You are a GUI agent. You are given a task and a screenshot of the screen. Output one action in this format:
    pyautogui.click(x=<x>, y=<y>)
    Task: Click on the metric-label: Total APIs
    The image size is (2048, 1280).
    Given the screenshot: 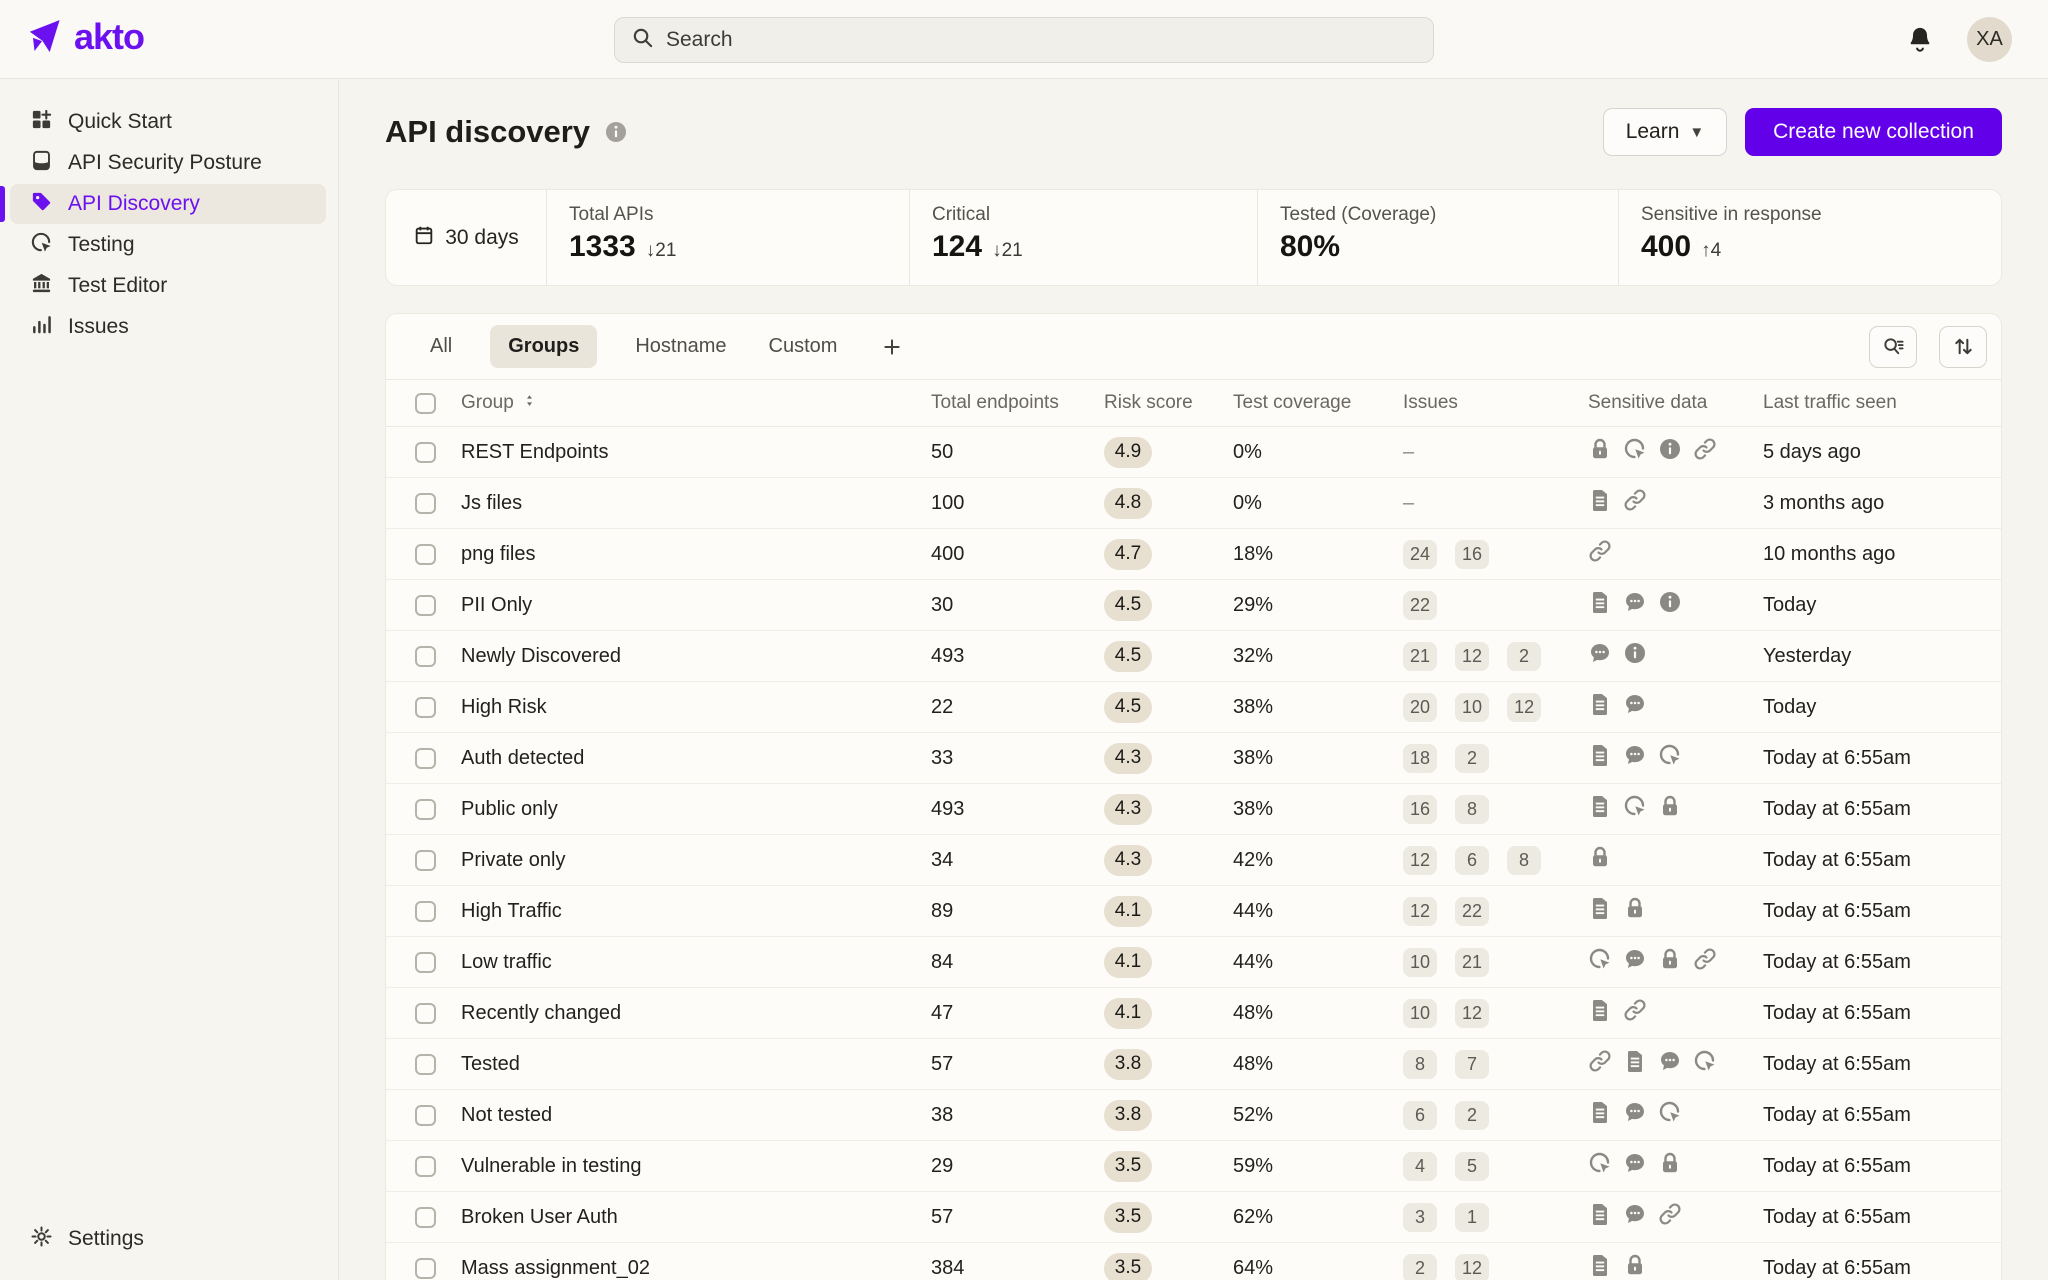 What is the action you would take?
    pyautogui.click(x=611, y=214)
    